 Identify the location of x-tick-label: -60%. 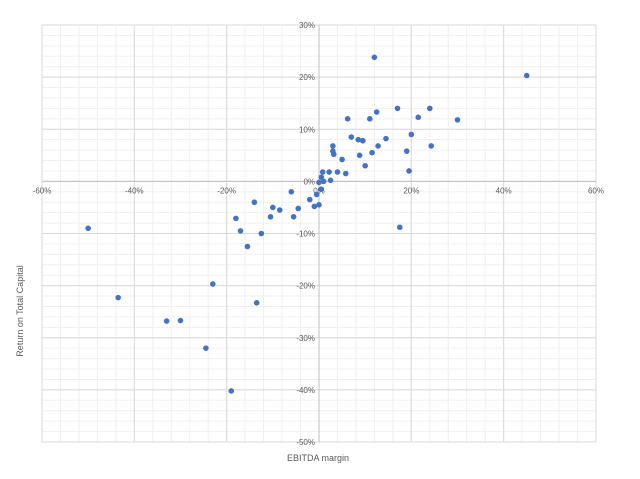
(42, 190).